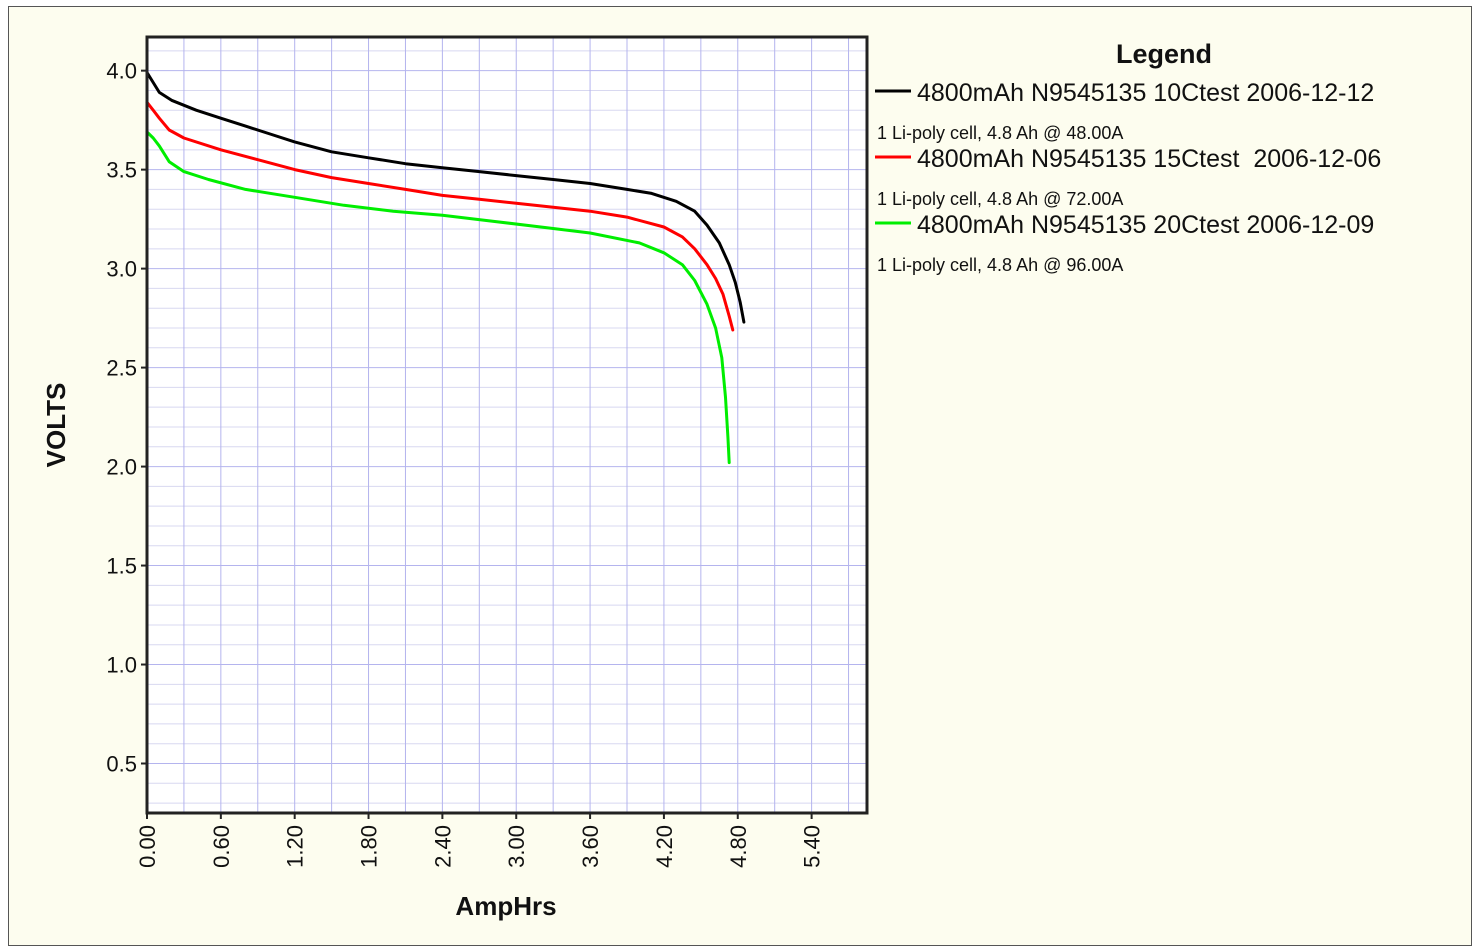  Describe the element at coordinates (1000, 199) in the screenshot. I see `legend-description-2: 1 Li-poly cell, 4.8 Ah @ 72.00A` at that location.